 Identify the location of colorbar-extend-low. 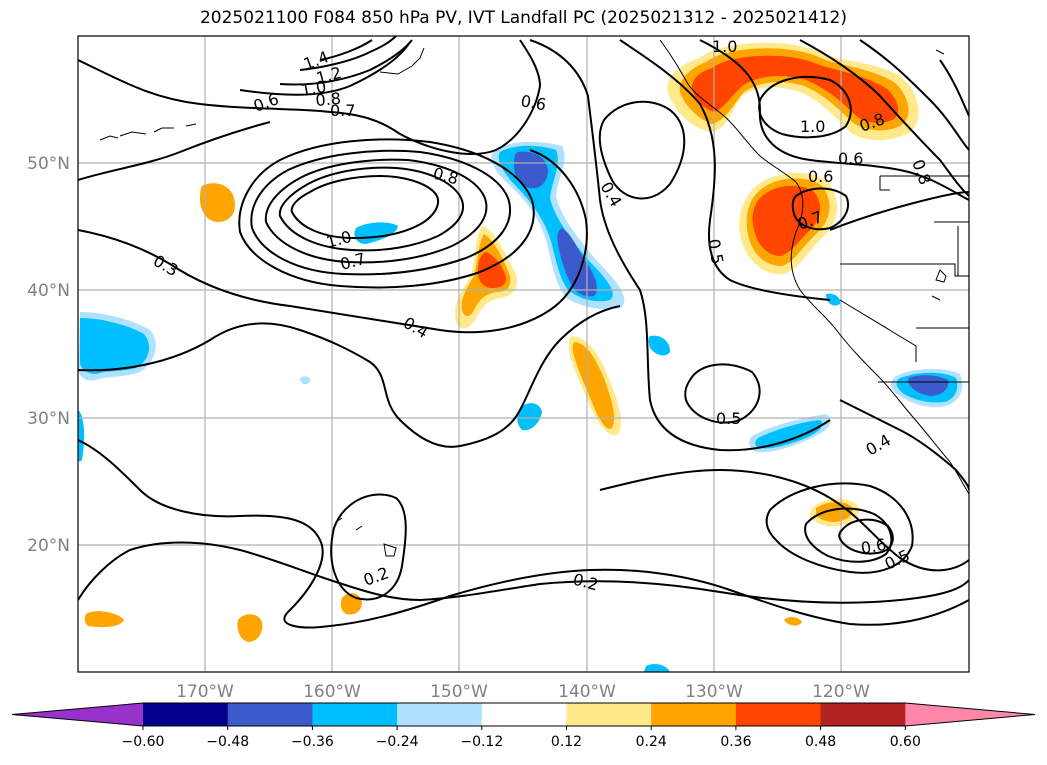
(77, 714).